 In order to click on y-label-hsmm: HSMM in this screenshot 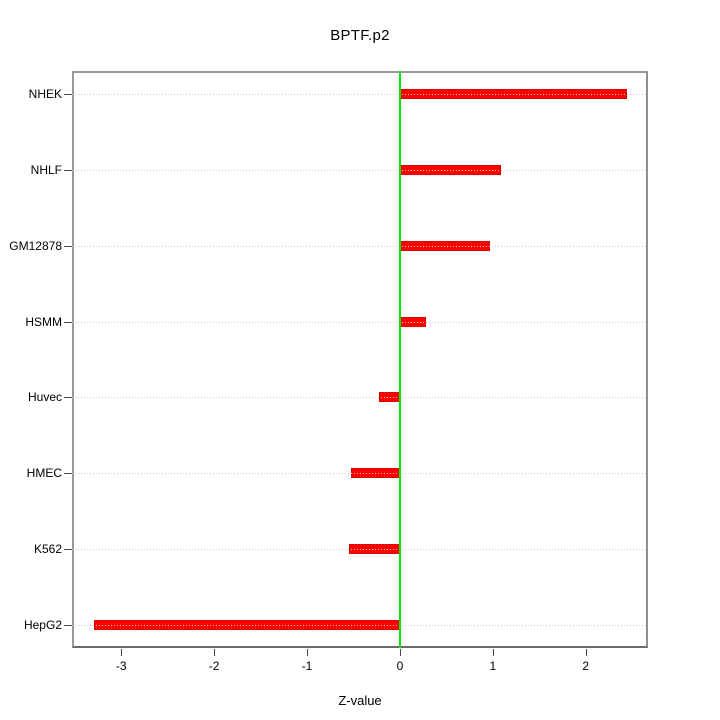, I will do `click(43, 321)`.